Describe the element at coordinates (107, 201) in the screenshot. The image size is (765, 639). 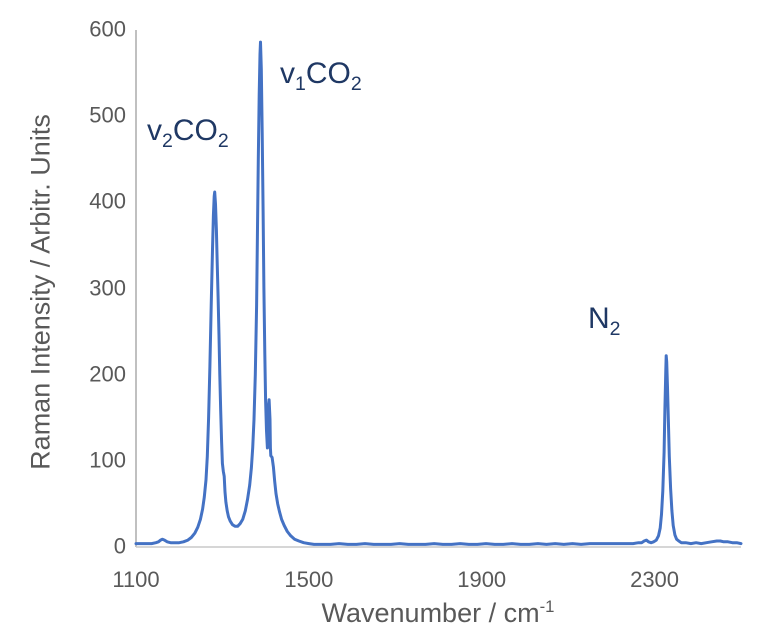
I see `y-tick-label: 400` at that location.